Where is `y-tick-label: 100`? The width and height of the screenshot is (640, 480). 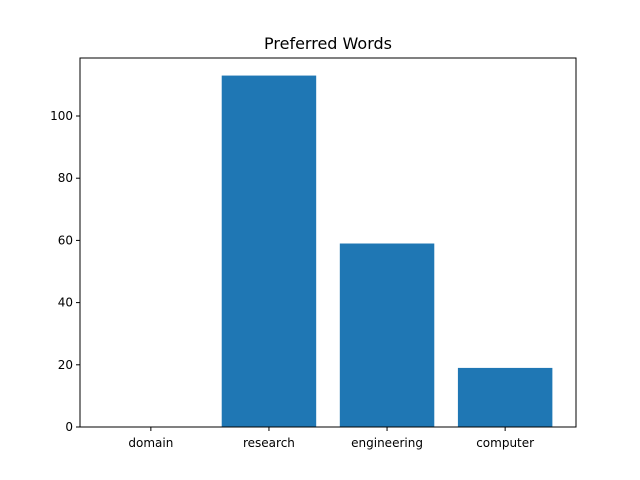
y-tick-label: 100 is located at coordinates (61, 116).